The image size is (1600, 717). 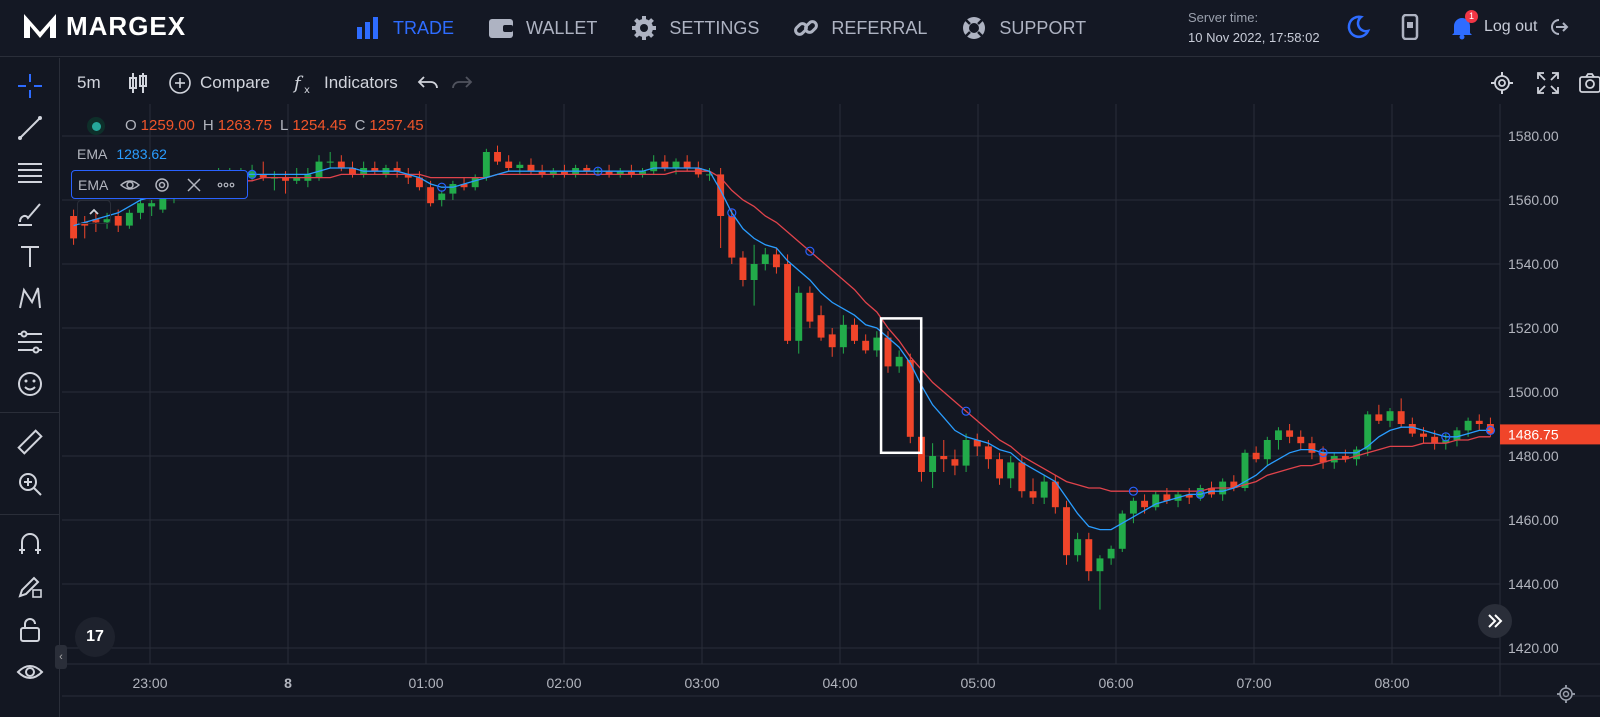 I want to click on lock-all-tool, so click(x=30, y=630).